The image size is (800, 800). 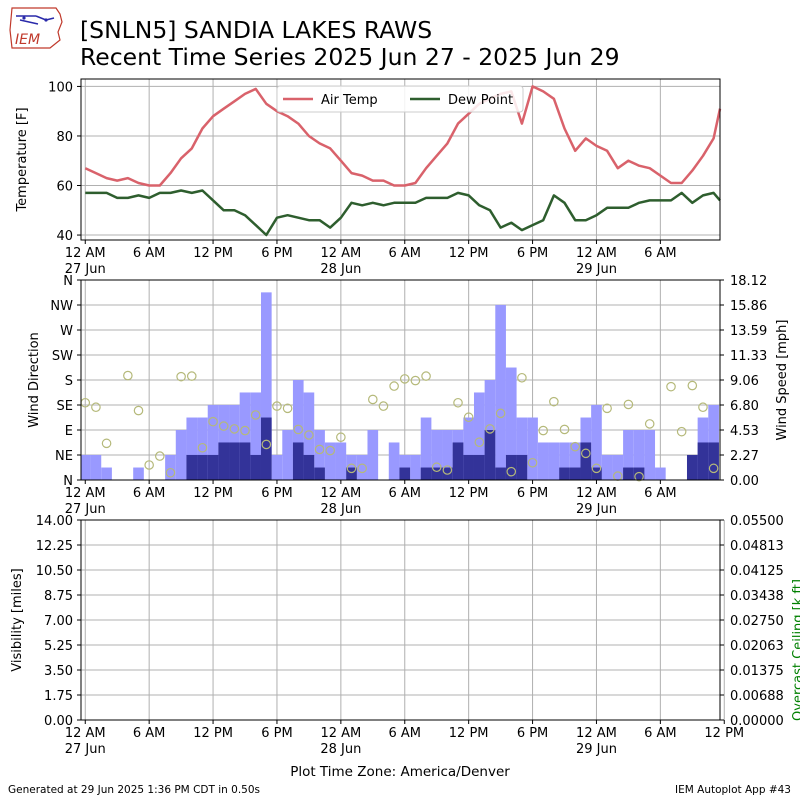 What do you see at coordinates (85, 509) in the screenshot?
I see `x-date-label: 27 Jun` at bounding box center [85, 509].